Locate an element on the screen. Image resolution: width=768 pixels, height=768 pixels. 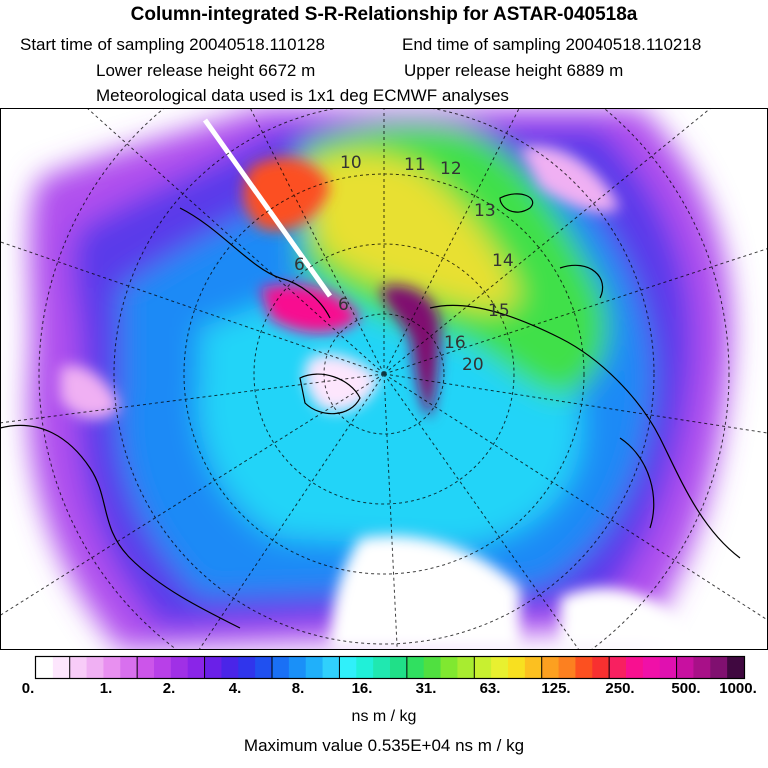
colorbar-tick-label: 31. is located at coordinates (426, 688).